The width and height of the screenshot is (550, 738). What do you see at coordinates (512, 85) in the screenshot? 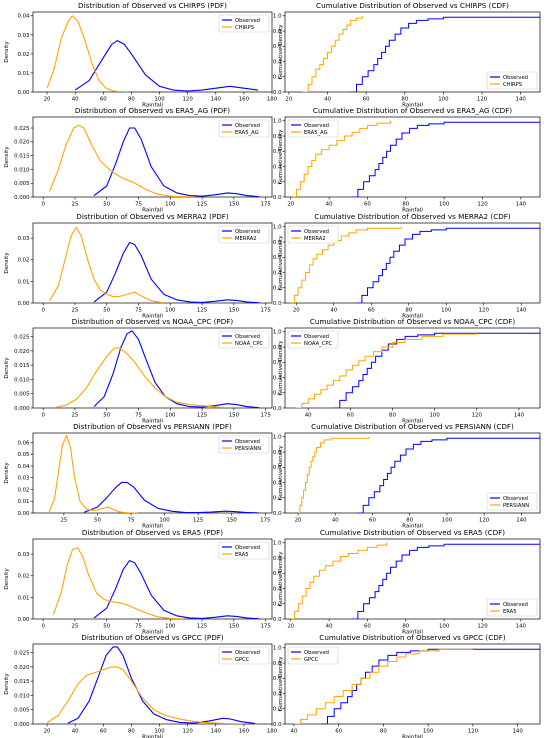
I see `legend-label: CHIRPS` at bounding box center [512, 85].